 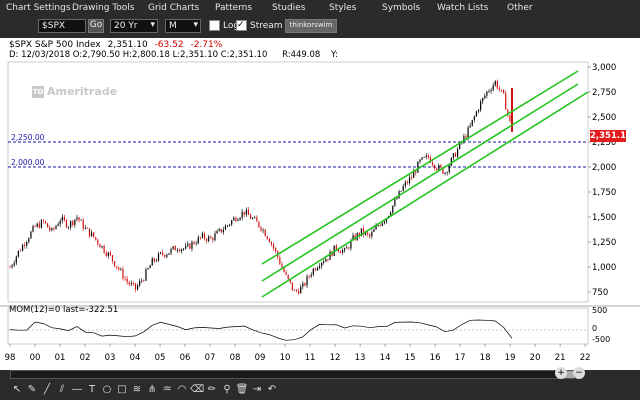 I want to click on menu-drawing-tools: Drawing Tools, so click(x=103, y=8).